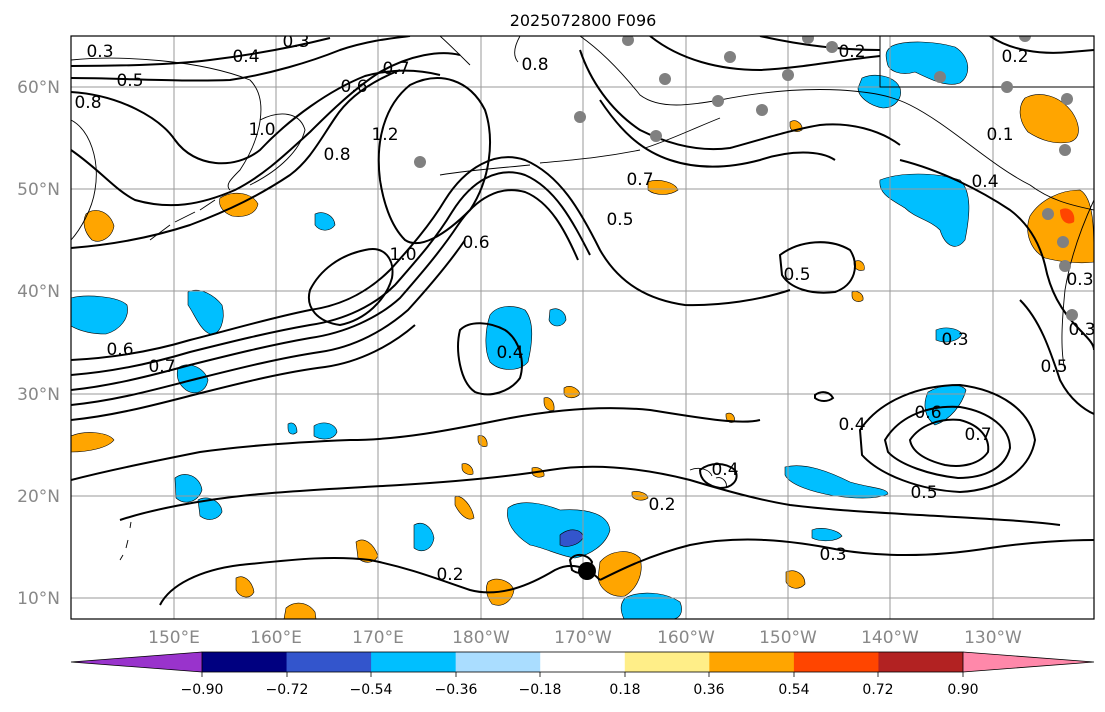  What do you see at coordinates (962, 690) in the screenshot?
I see `colorbar-tick-label: 0.90` at bounding box center [962, 690].